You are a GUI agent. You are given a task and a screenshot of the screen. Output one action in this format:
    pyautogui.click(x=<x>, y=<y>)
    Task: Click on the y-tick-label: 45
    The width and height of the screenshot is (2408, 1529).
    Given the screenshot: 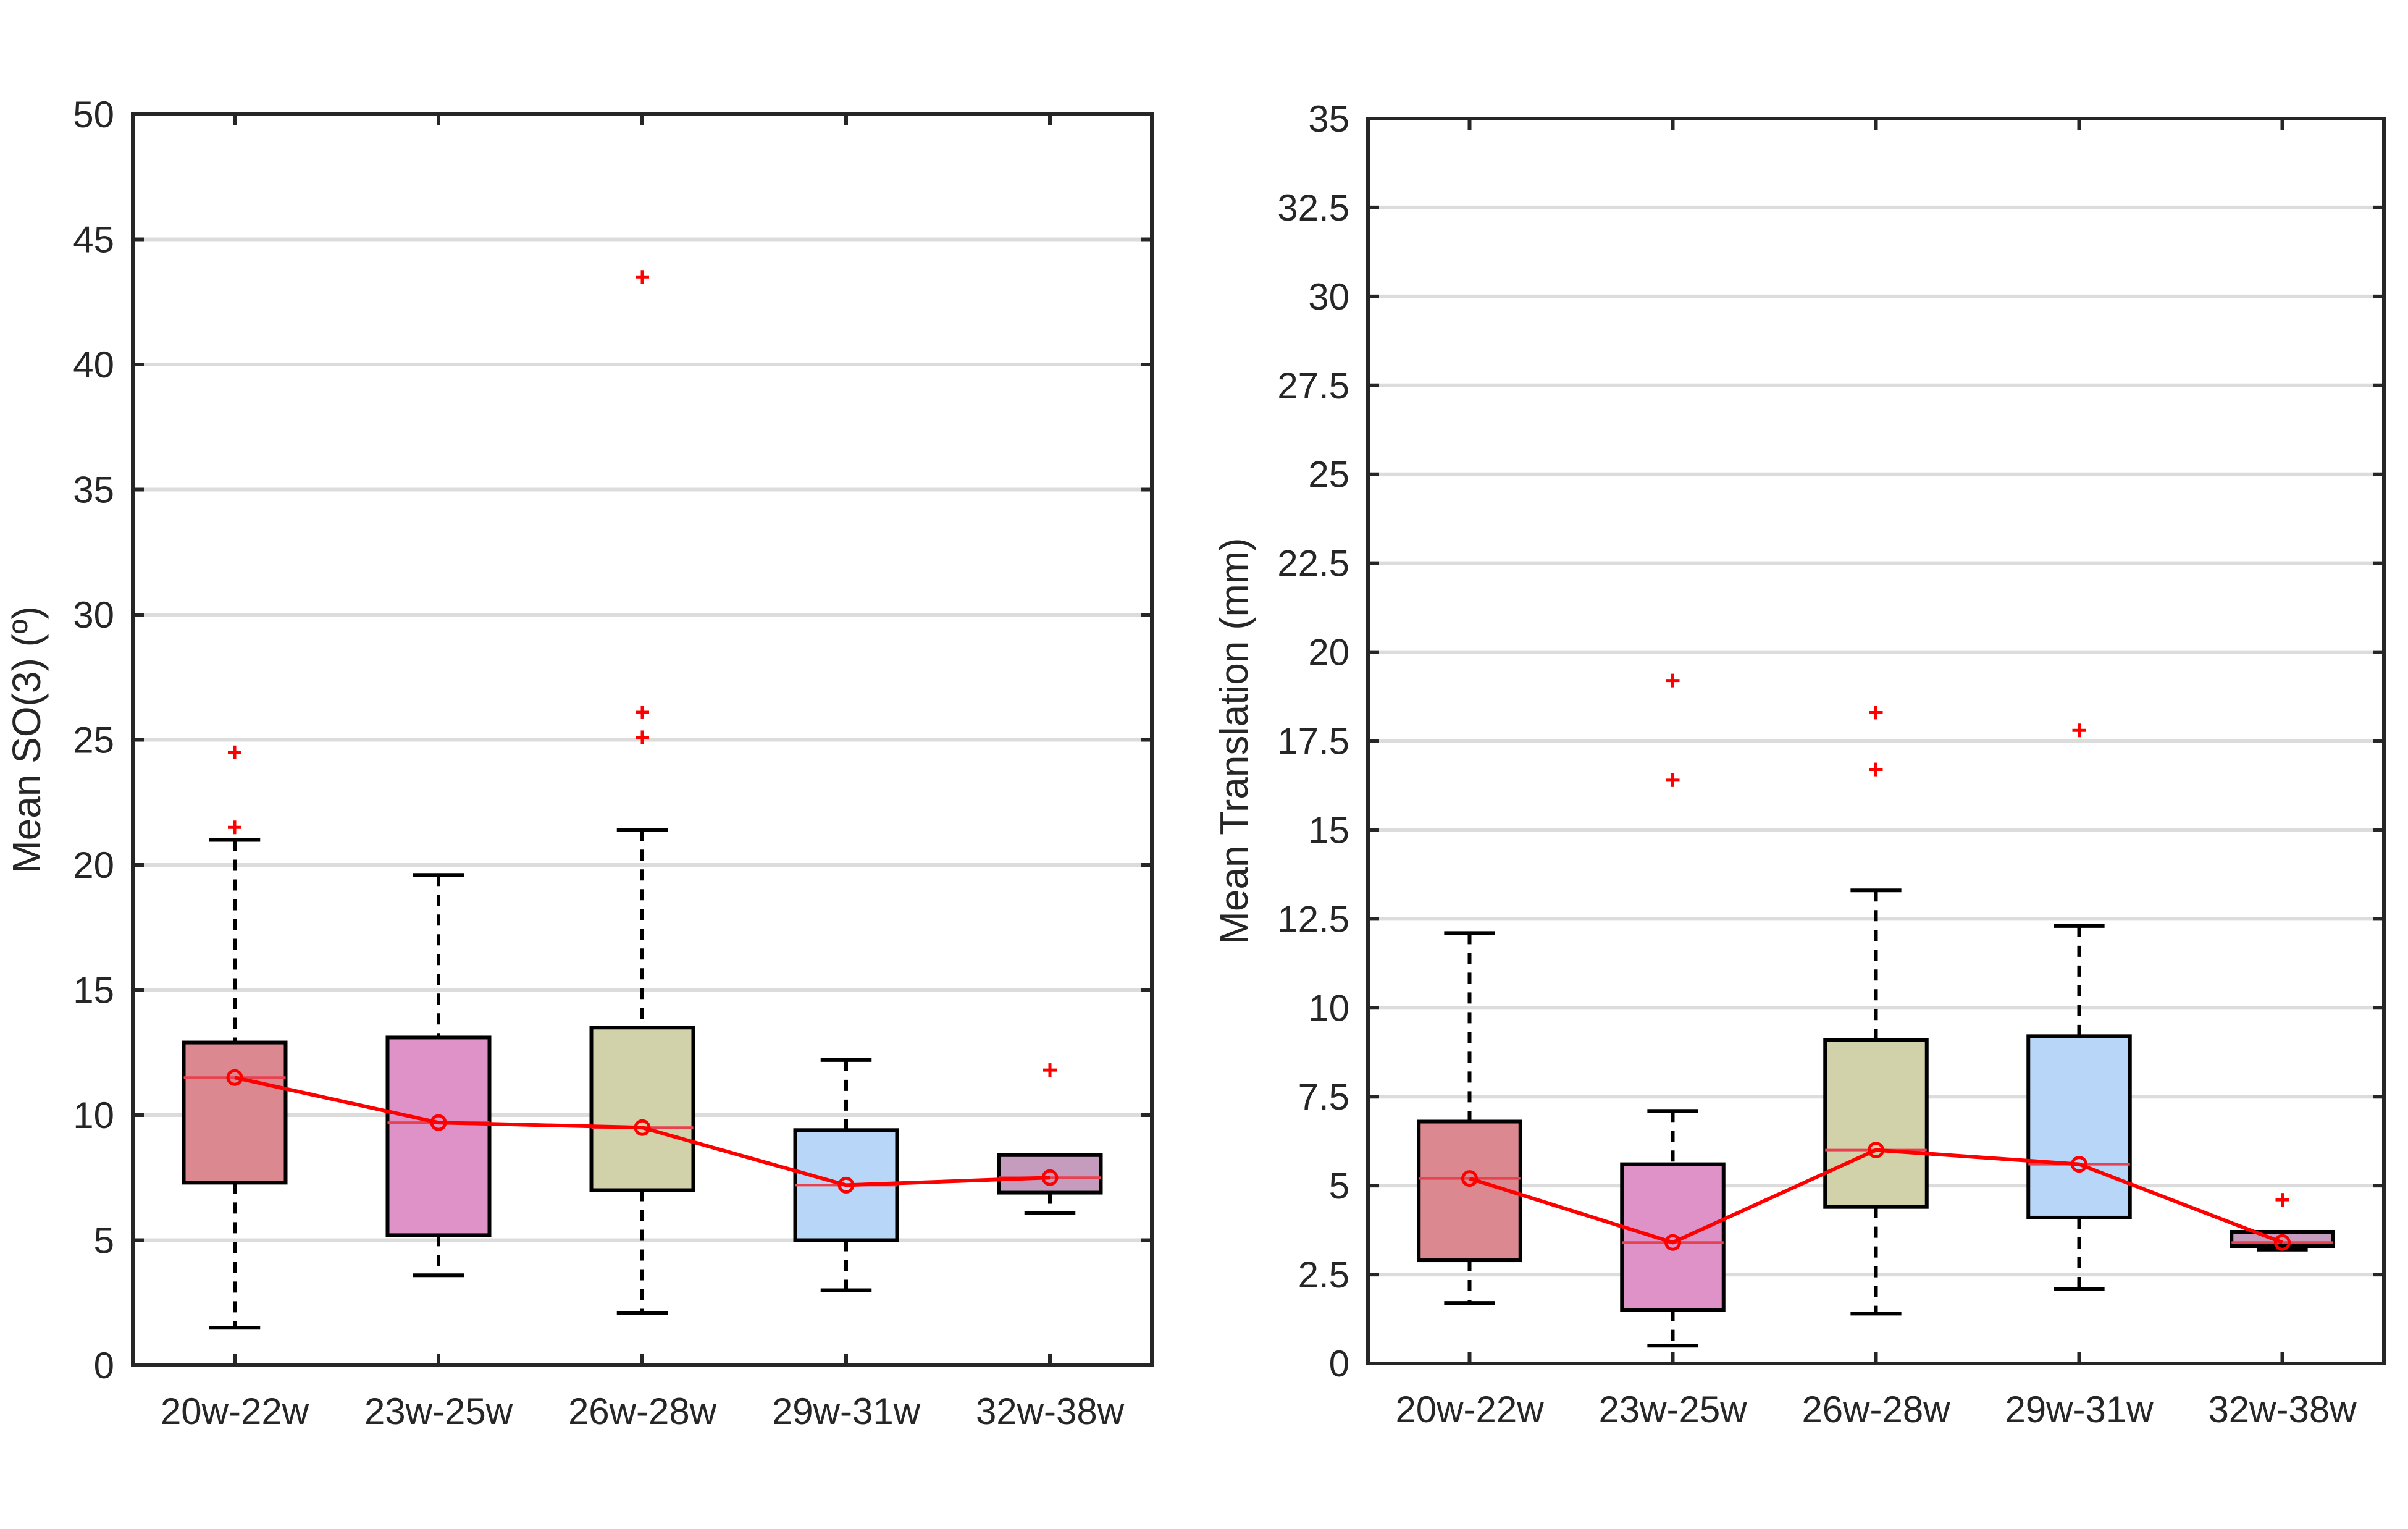 What is the action you would take?
    pyautogui.click(x=93, y=240)
    